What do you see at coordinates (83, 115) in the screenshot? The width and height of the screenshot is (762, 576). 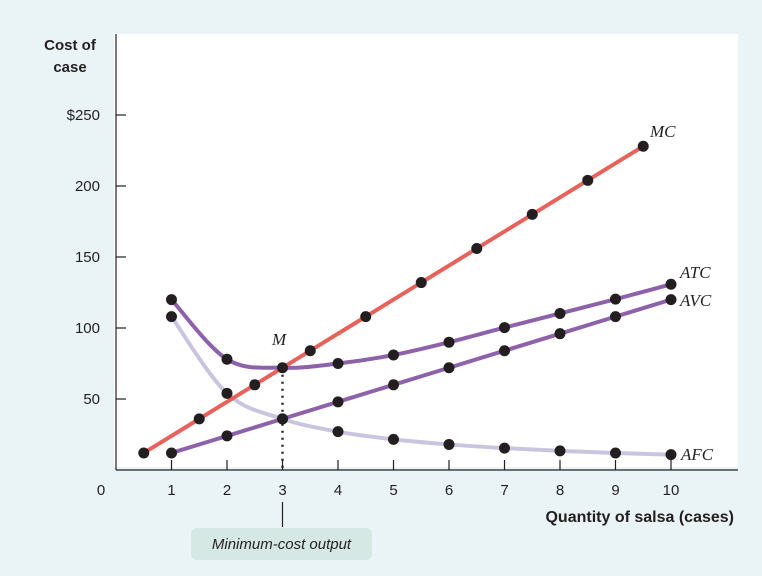 I see `y-tick-label: $250` at bounding box center [83, 115].